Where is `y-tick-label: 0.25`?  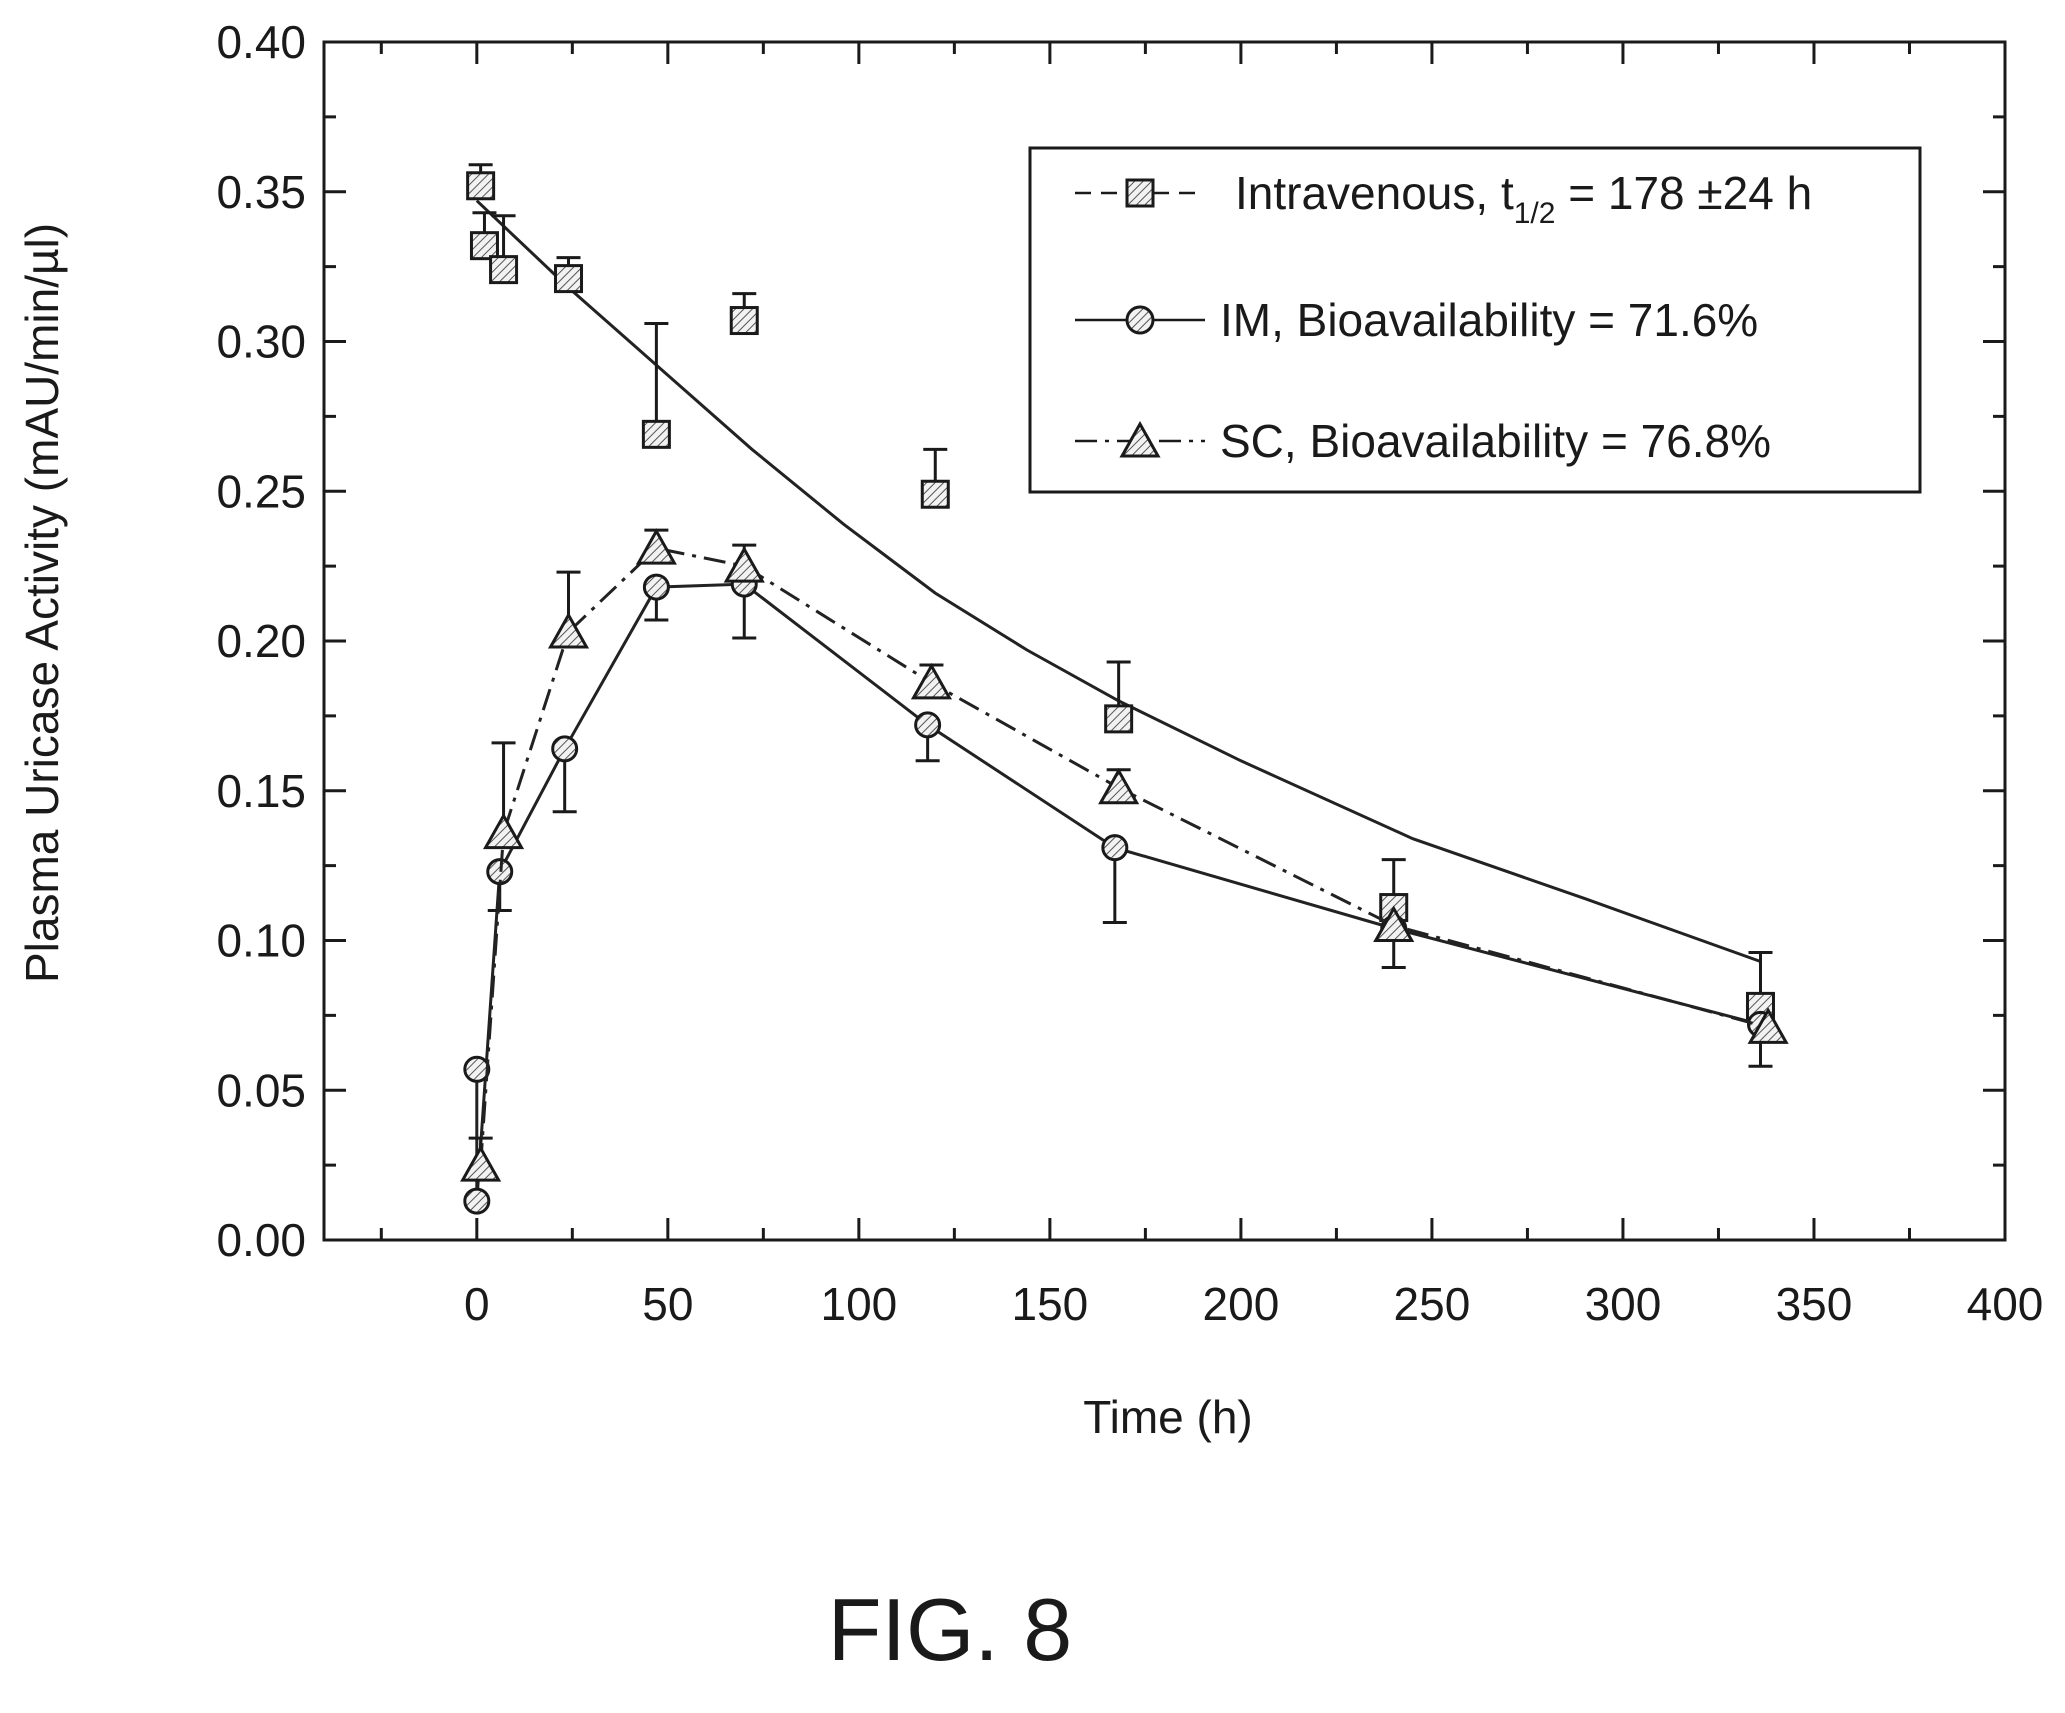 y-tick-label: 0.25 is located at coordinates (261, 491).